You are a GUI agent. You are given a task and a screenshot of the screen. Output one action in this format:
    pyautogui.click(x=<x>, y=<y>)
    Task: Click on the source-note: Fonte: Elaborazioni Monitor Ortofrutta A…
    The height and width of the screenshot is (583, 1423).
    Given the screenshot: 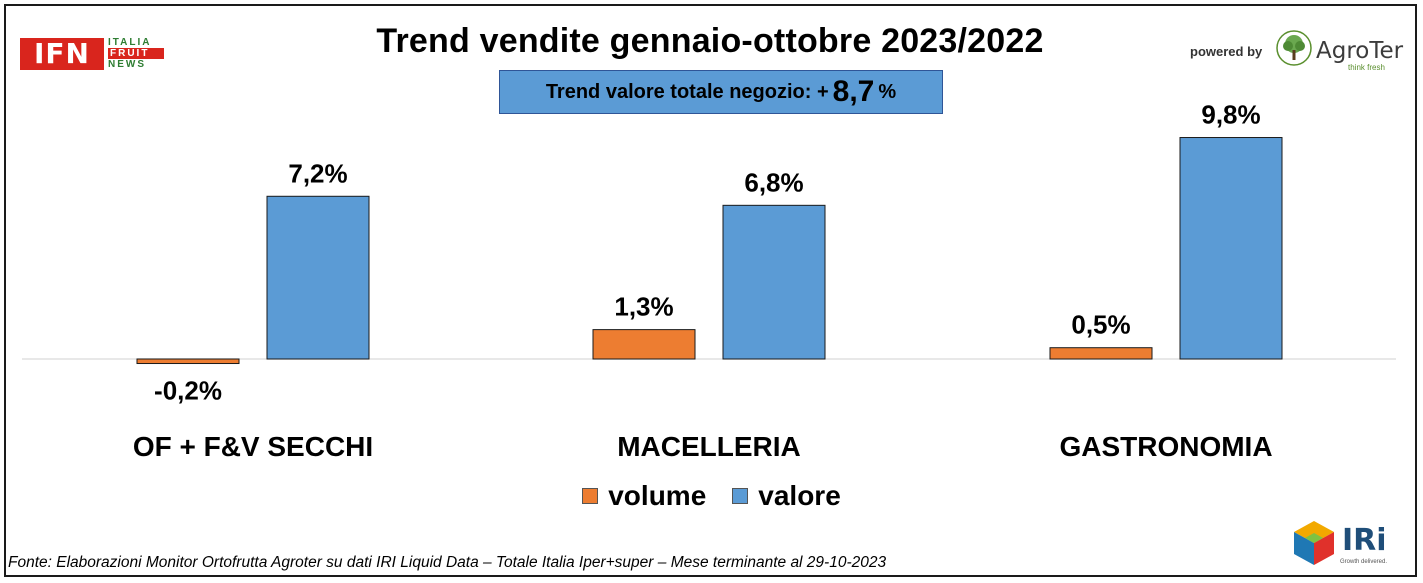 What is the action you would take?
    pyautogui.click(x=447, y=562)
    